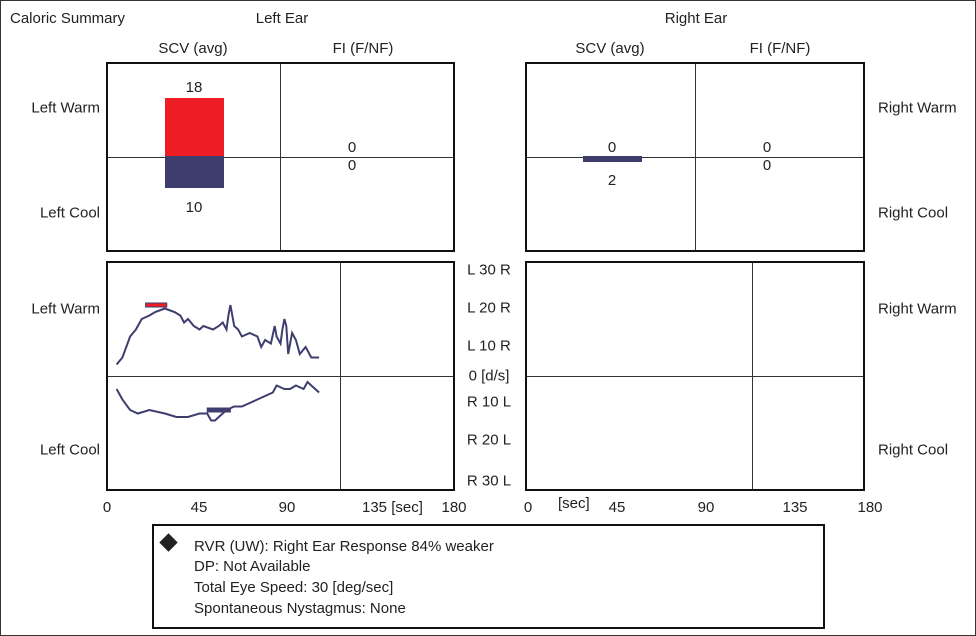  What do you see at coordinates (696, 18) in the screenshot?
I see `right-ear-heading: Right Ear` at bounding box center [696, 18].